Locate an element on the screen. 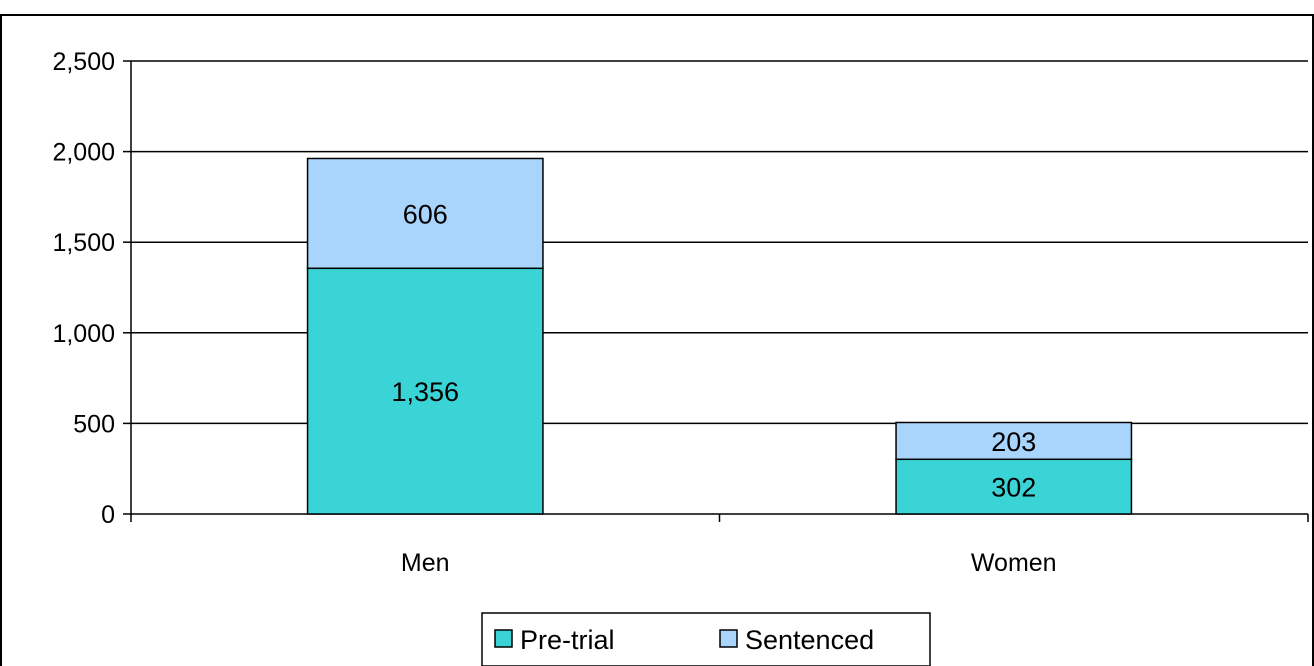 This screenshot has height=666, width=1314. data-label: 302 is located at coordinates (1013, 488).